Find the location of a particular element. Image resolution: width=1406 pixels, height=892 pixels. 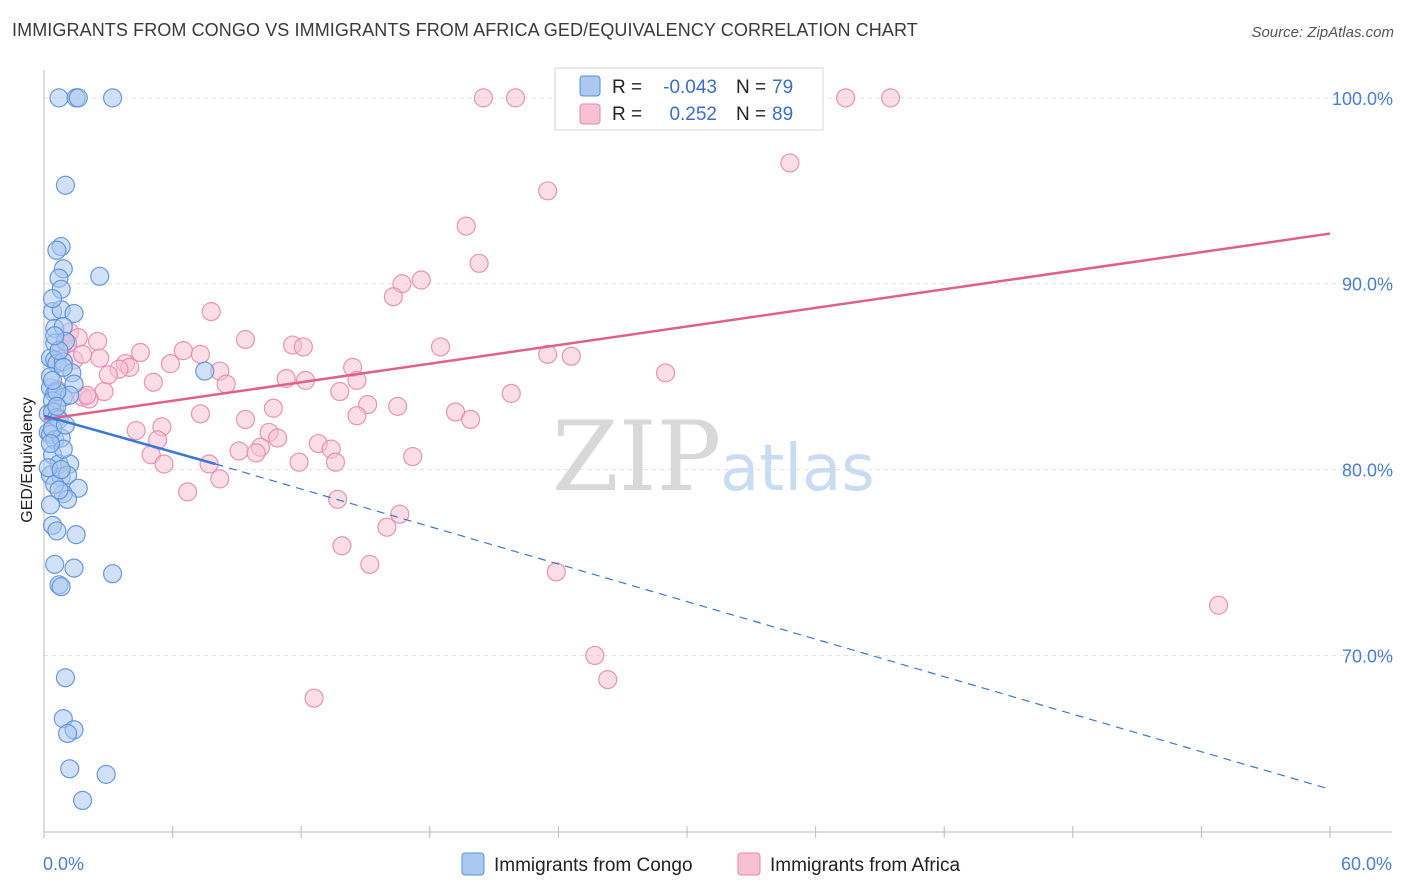

legend-n-label-congo: N = is located at coordinates (751, 87).